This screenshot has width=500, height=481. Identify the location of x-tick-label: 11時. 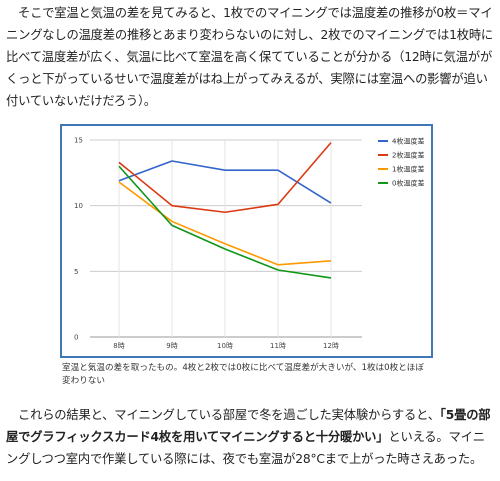
(278, 346).